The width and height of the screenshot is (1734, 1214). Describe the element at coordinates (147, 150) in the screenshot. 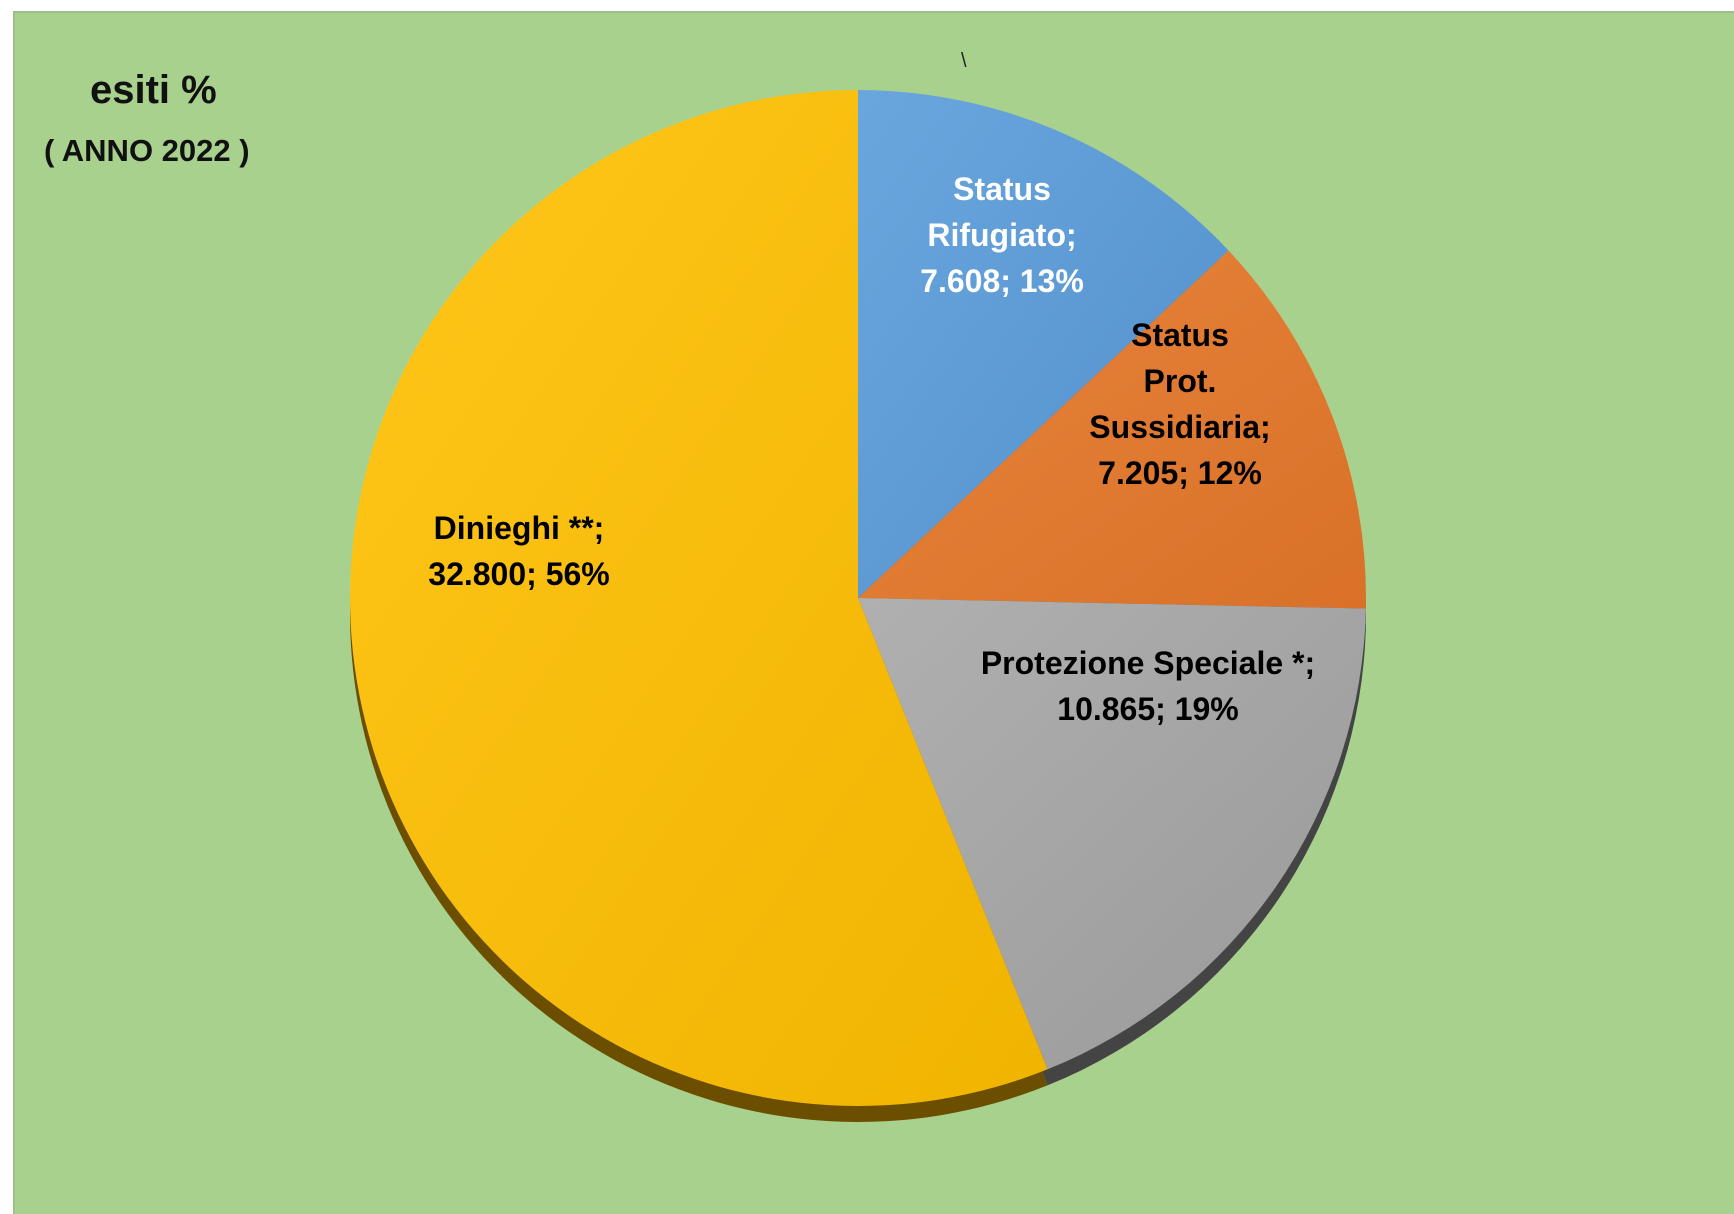

I see `chart-subtitle: ( ANNO 2022 )` at that location.